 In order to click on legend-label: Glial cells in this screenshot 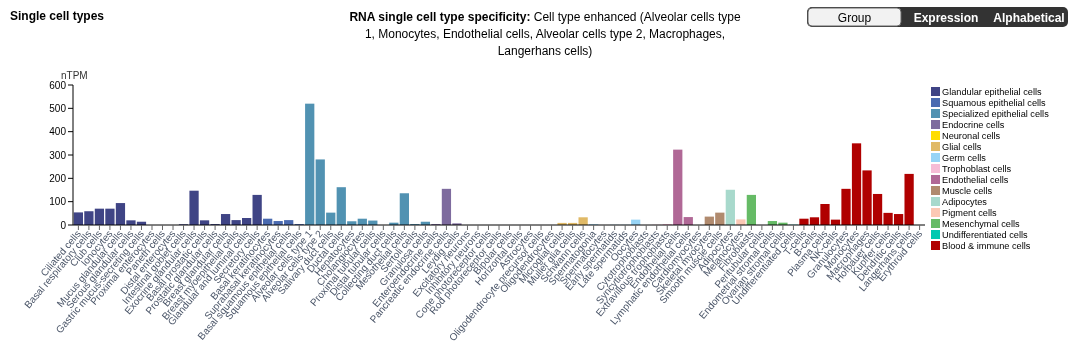, I will do `click(962, 147)`.